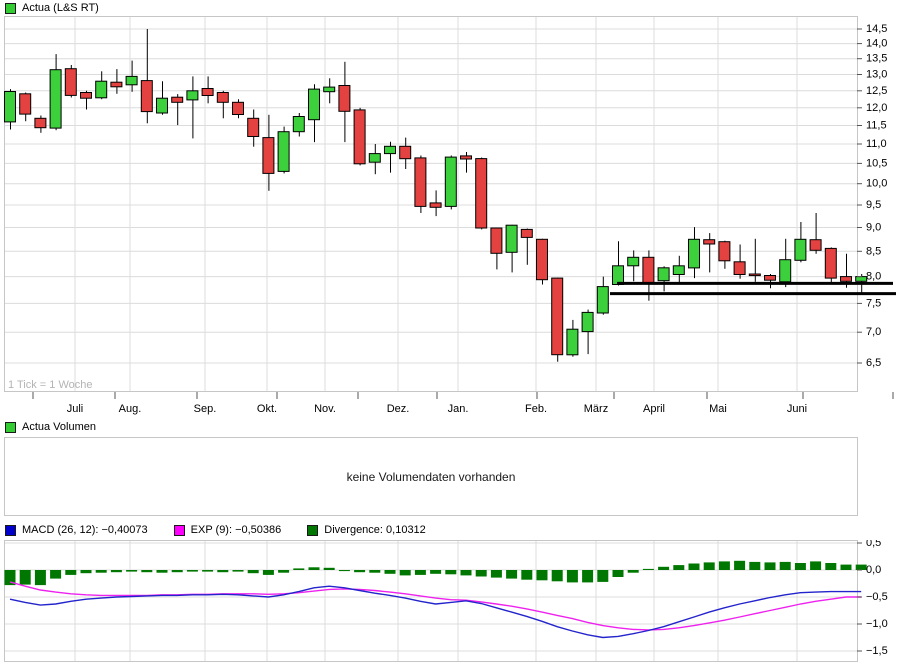 This screenshot has width=900, height=670. I want to click on month-label: Sep., so click(205, 409).